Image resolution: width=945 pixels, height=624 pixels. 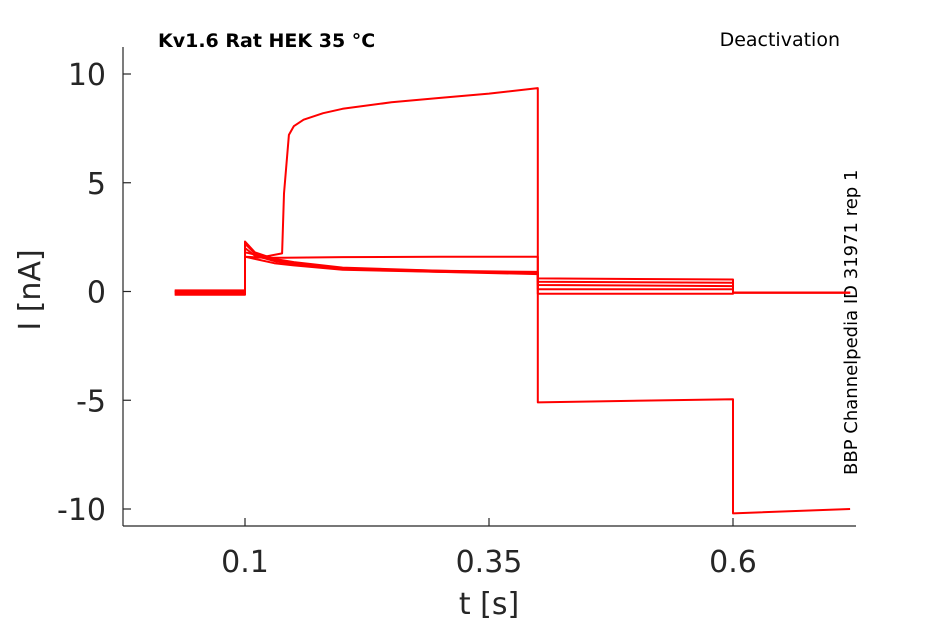 I want to click on x-ticks: 0.1 0.35 0.6, so click(x=489, y=549).